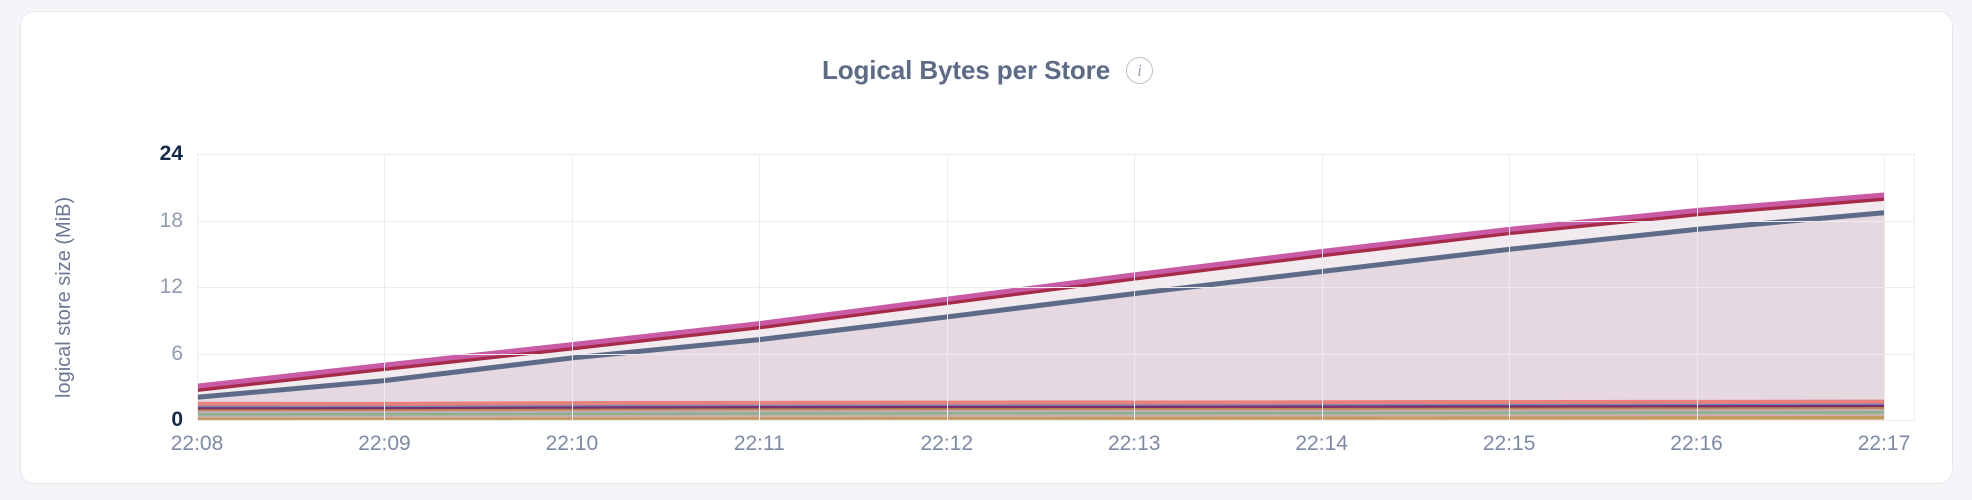 The image size is (1972, 500). Describe the element at coordinates (1696, 443) in the screenshot. I see `x-axis-tick-label: 22:16` at that location.